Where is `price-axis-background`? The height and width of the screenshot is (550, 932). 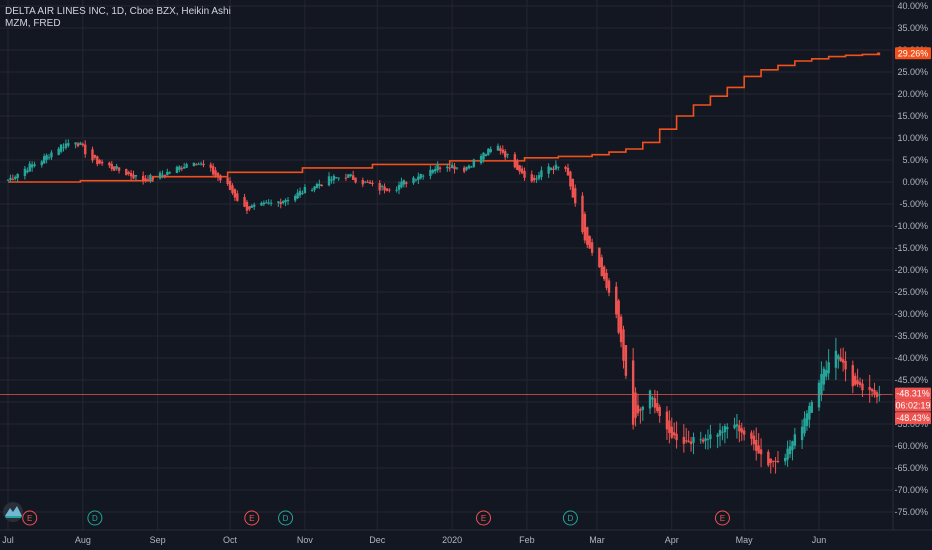
price-axis-background is located at coordinates (912, 265).